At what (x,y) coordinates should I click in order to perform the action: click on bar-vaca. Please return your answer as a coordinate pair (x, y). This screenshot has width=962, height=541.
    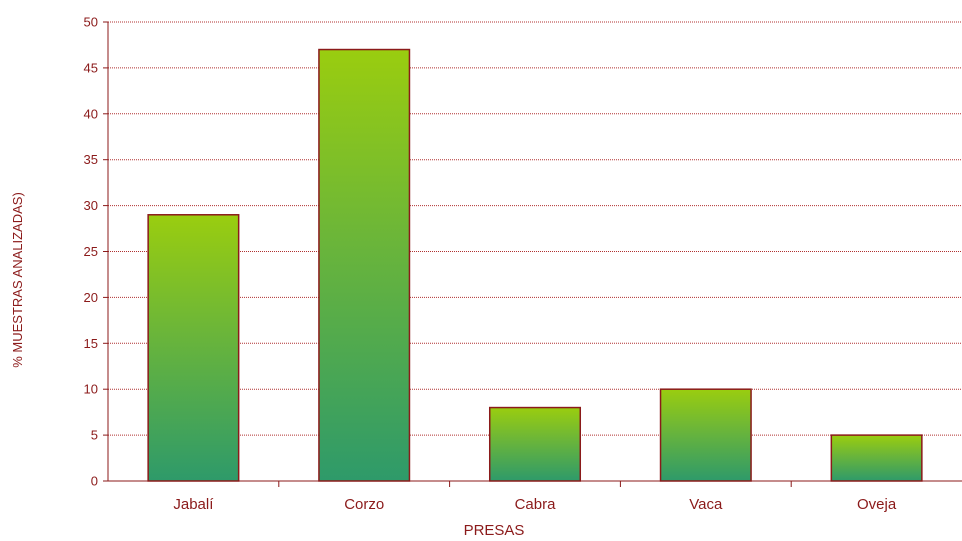
    Looking at the image, I should click on (705, 435).